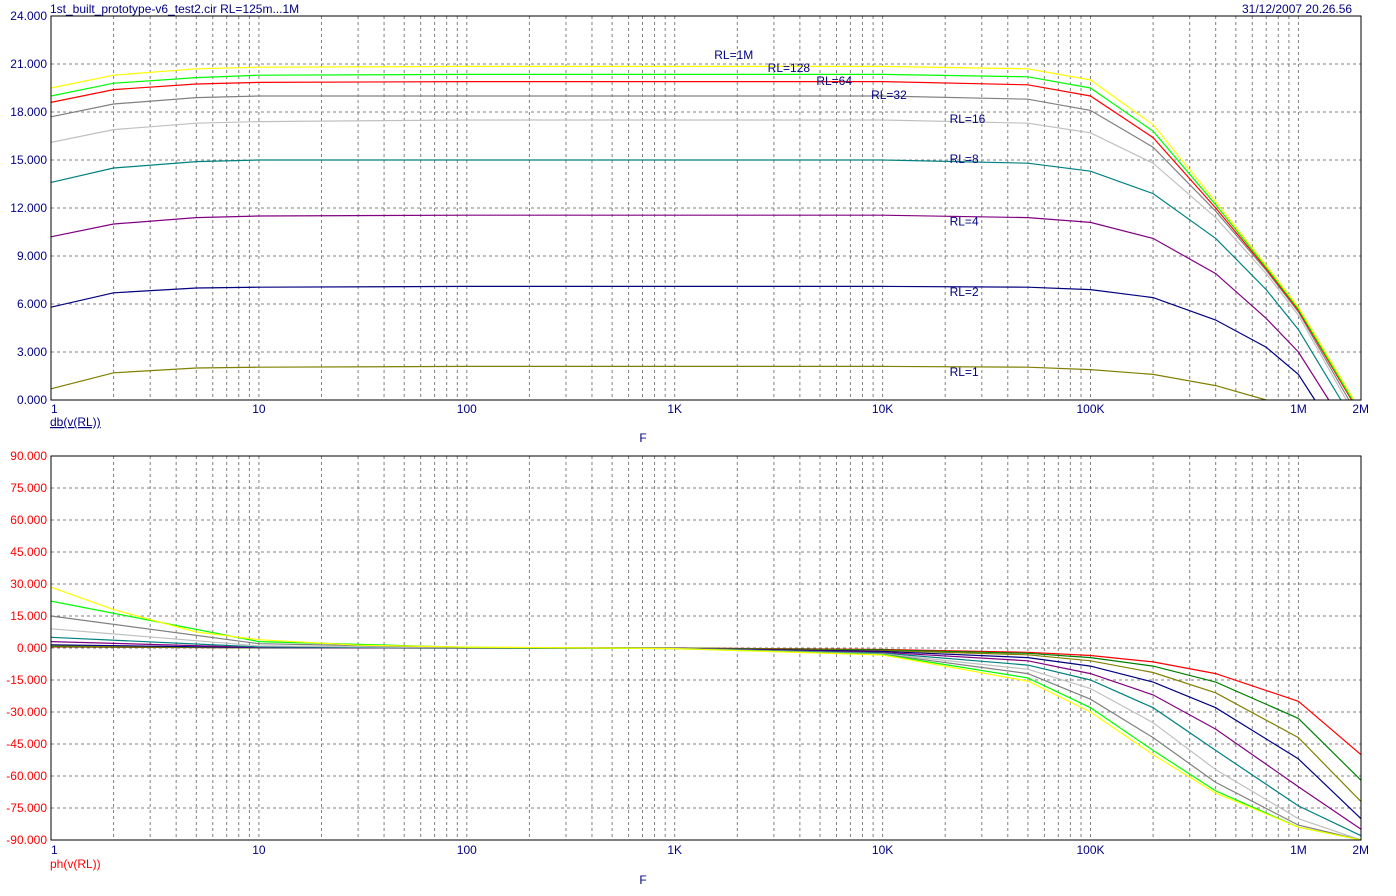 The height and width of the screenshot is (896, 1396). I want to click on y-tick-label: -60.000, so click(26, 776).